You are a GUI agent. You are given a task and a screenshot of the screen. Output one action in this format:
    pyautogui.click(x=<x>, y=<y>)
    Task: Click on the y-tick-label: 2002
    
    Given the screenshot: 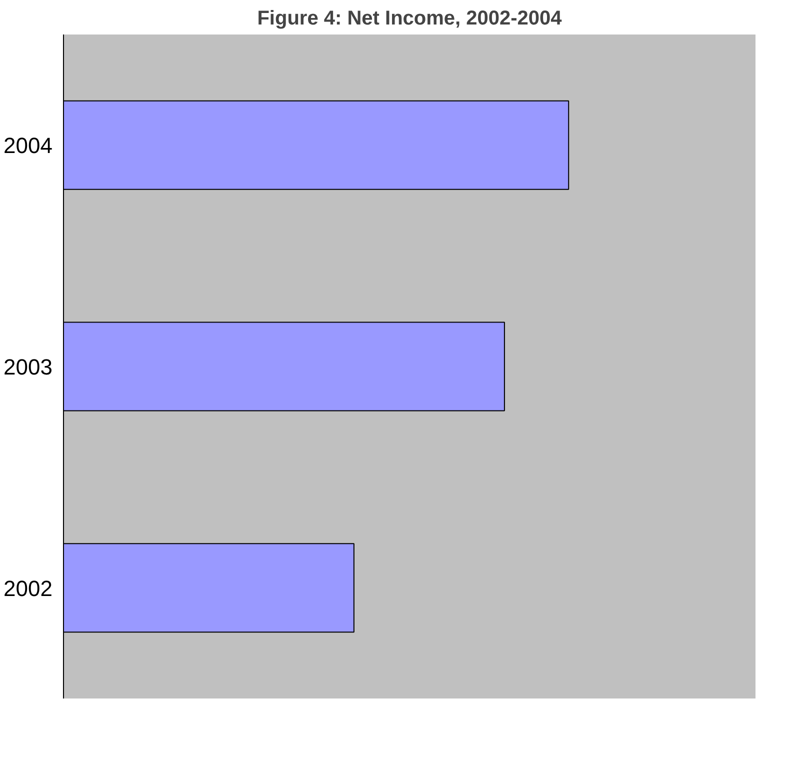 What is the action you would take?
    pyautogui.click(x=28, y=588)
    